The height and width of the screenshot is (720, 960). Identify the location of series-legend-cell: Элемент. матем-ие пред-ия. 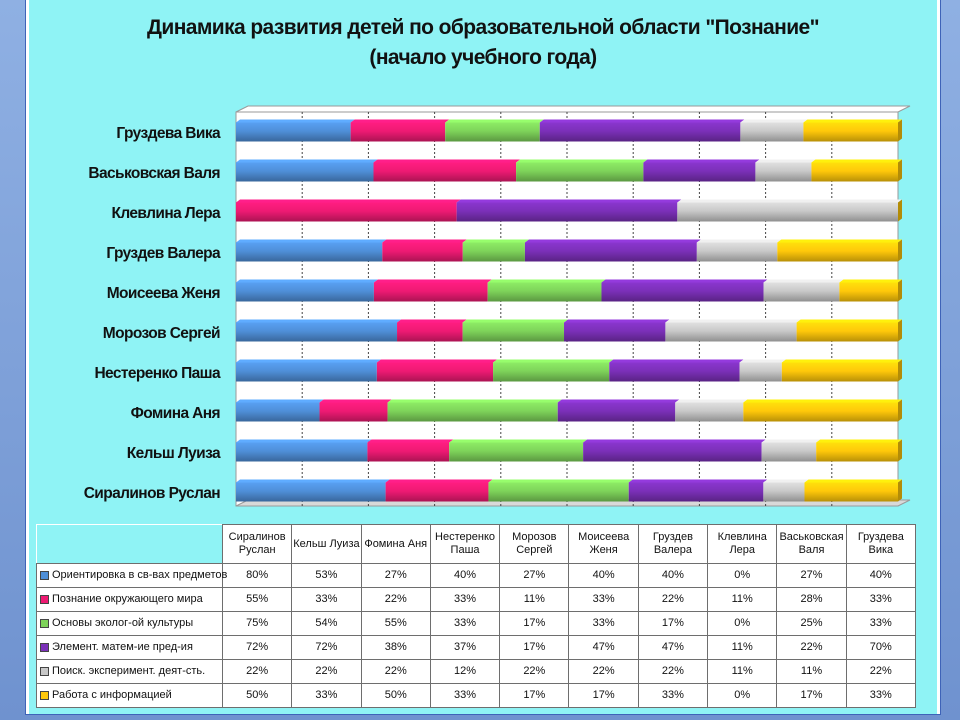
(129, 647).